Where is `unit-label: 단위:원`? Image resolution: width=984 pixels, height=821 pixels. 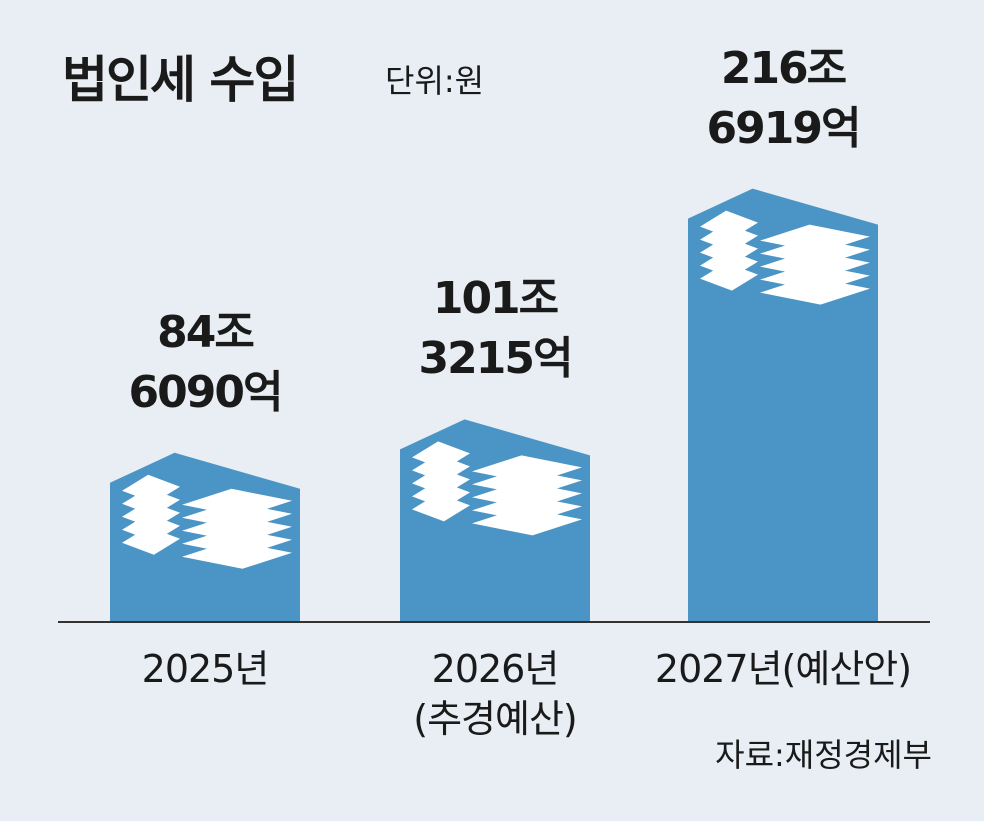 unit-label: 단위:원 is located at coordinates (435, 81).